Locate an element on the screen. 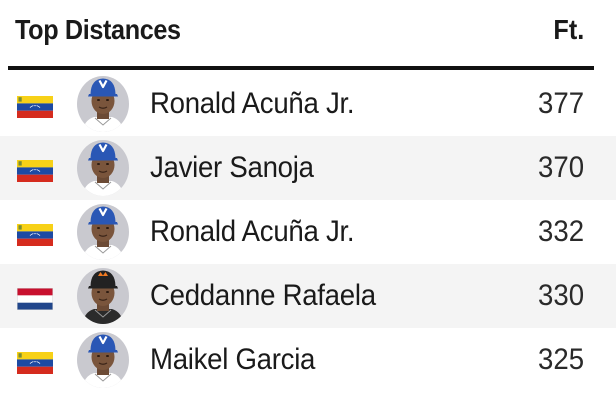 This screenshot has width=616, height=410. distance-value: 370 is located at coordinates (560, 167).